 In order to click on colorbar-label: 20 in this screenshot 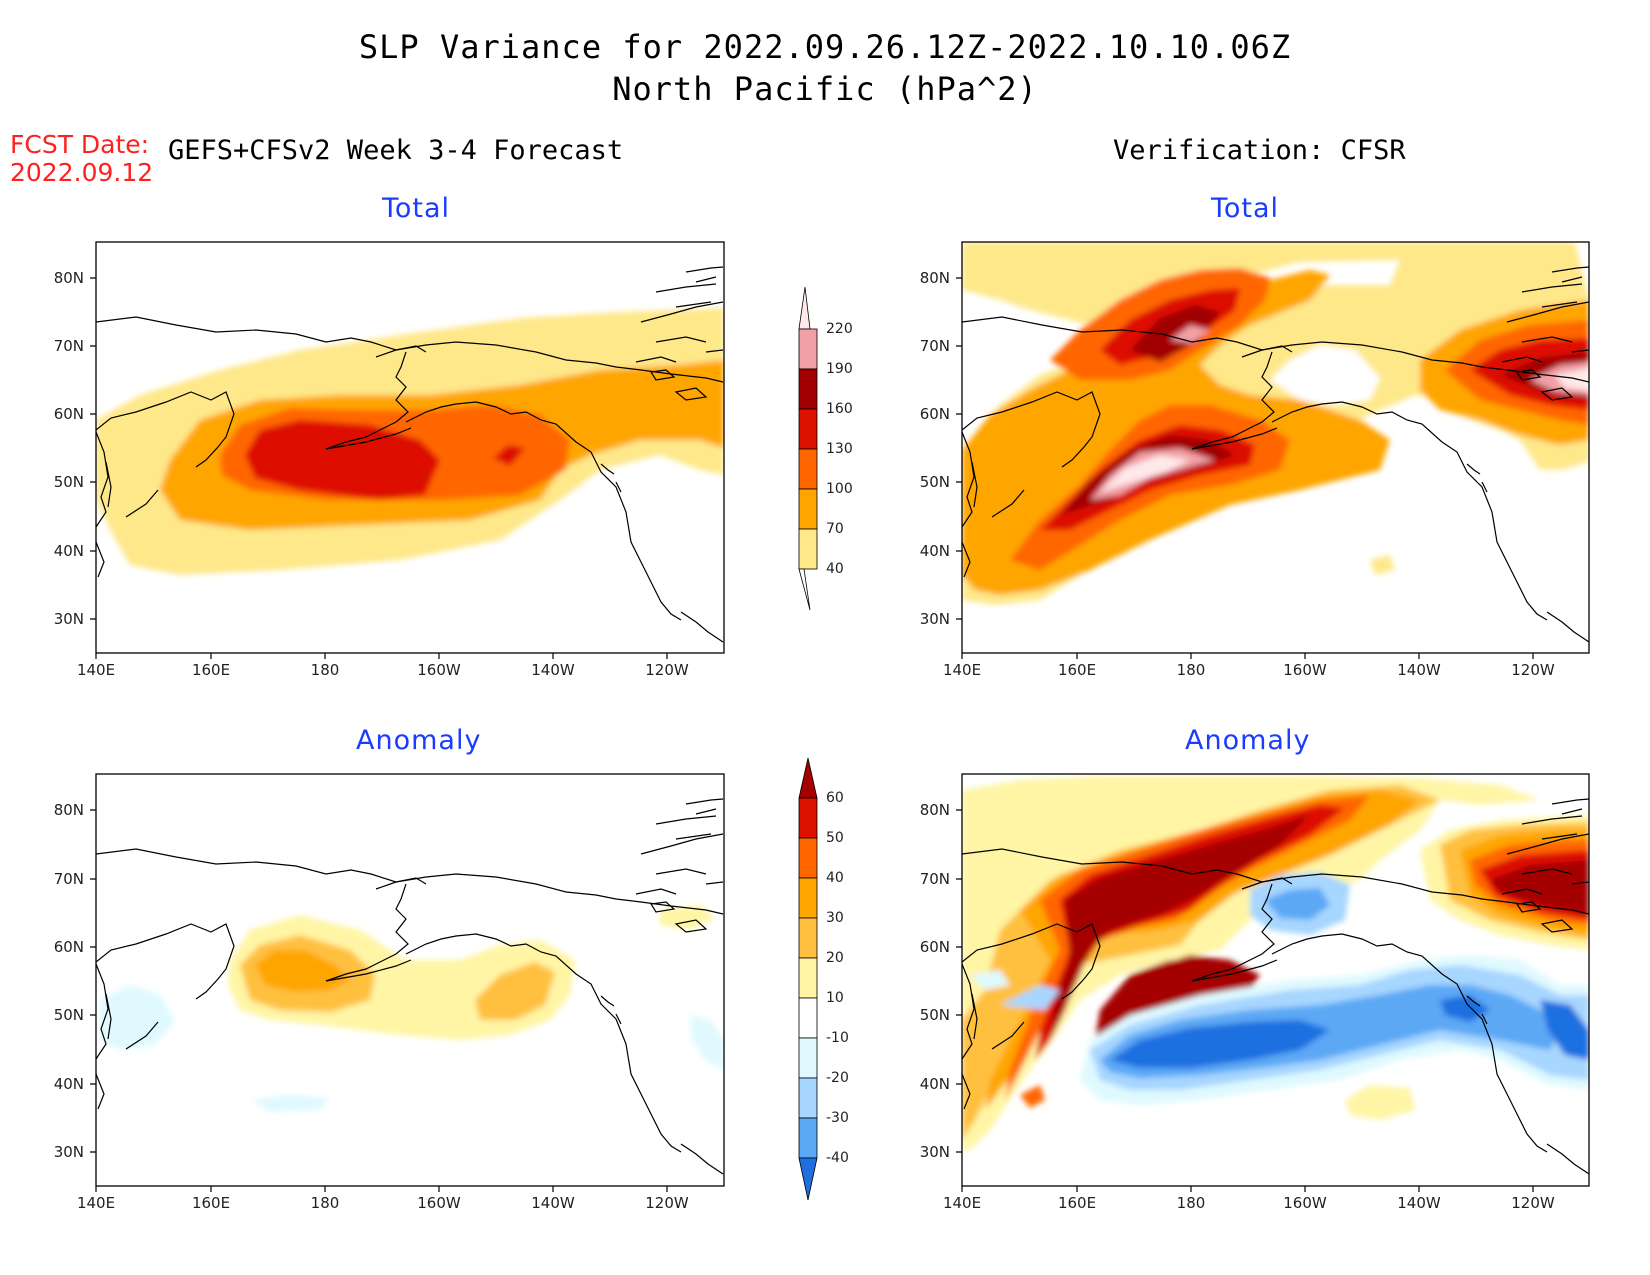, I will do `click(835, 958)`.